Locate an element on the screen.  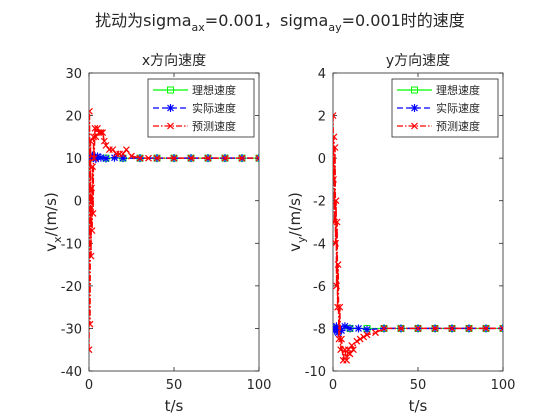
y-tick-label: 0 is located at coordinates (322, 159).